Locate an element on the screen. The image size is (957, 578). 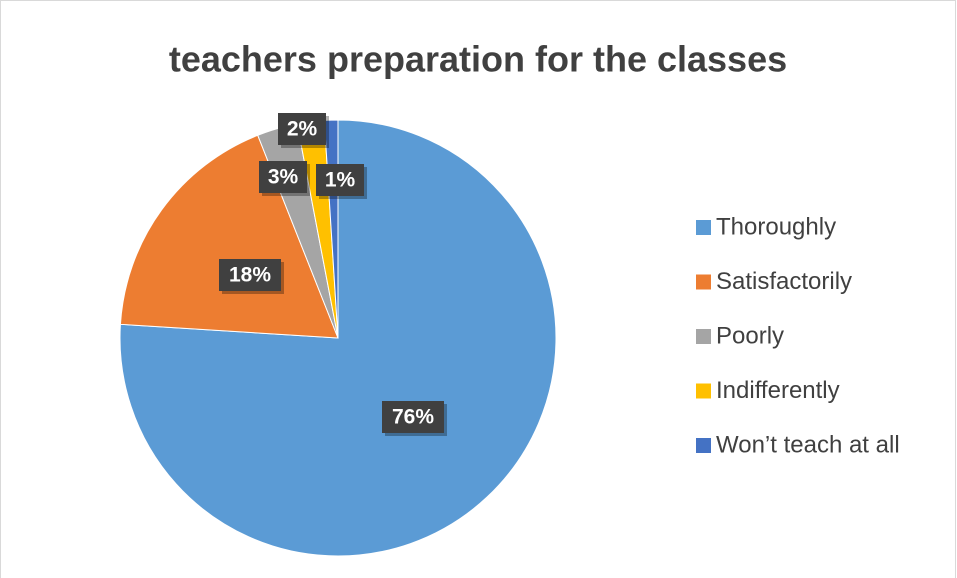
data-label: 3% is located at coordinates (283, 177).